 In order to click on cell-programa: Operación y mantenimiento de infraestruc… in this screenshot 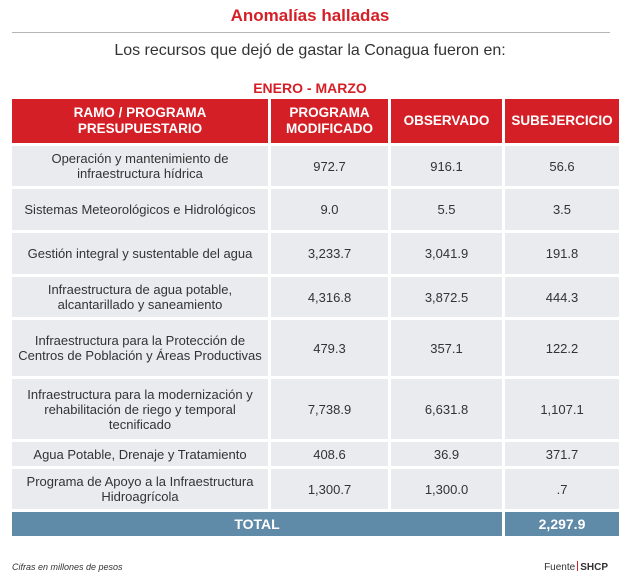, I will do `click(140, 166)`.